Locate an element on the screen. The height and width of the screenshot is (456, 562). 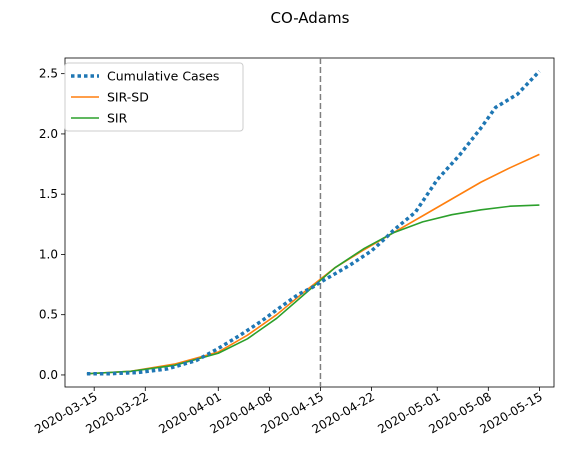
legend-box is located at coordinates (154, 97).